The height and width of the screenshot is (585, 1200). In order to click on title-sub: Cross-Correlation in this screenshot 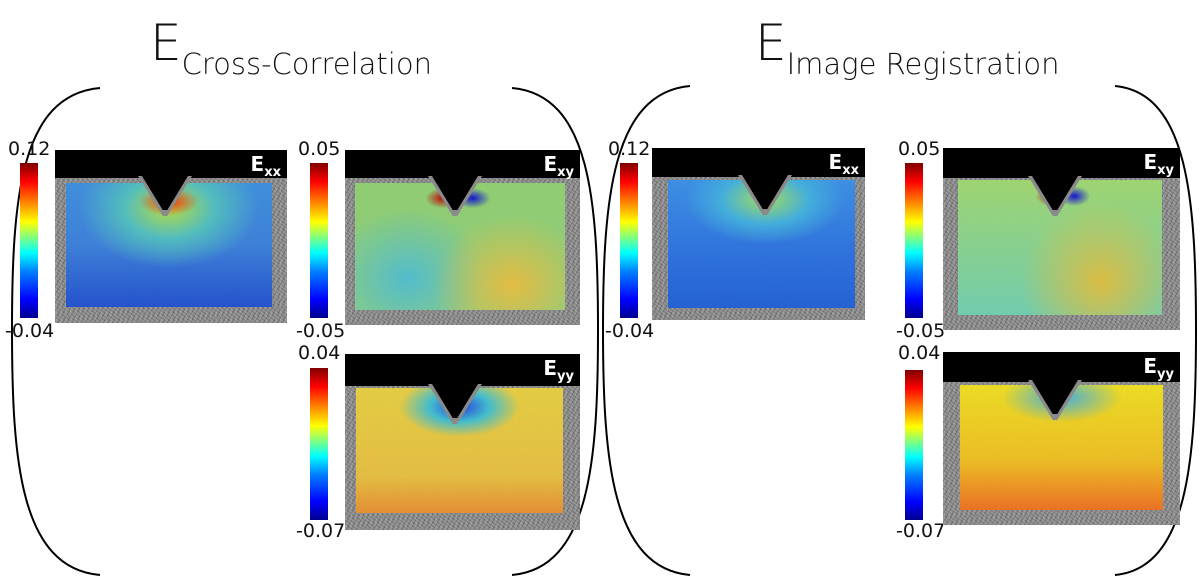, I will do `click(306, 64)`.